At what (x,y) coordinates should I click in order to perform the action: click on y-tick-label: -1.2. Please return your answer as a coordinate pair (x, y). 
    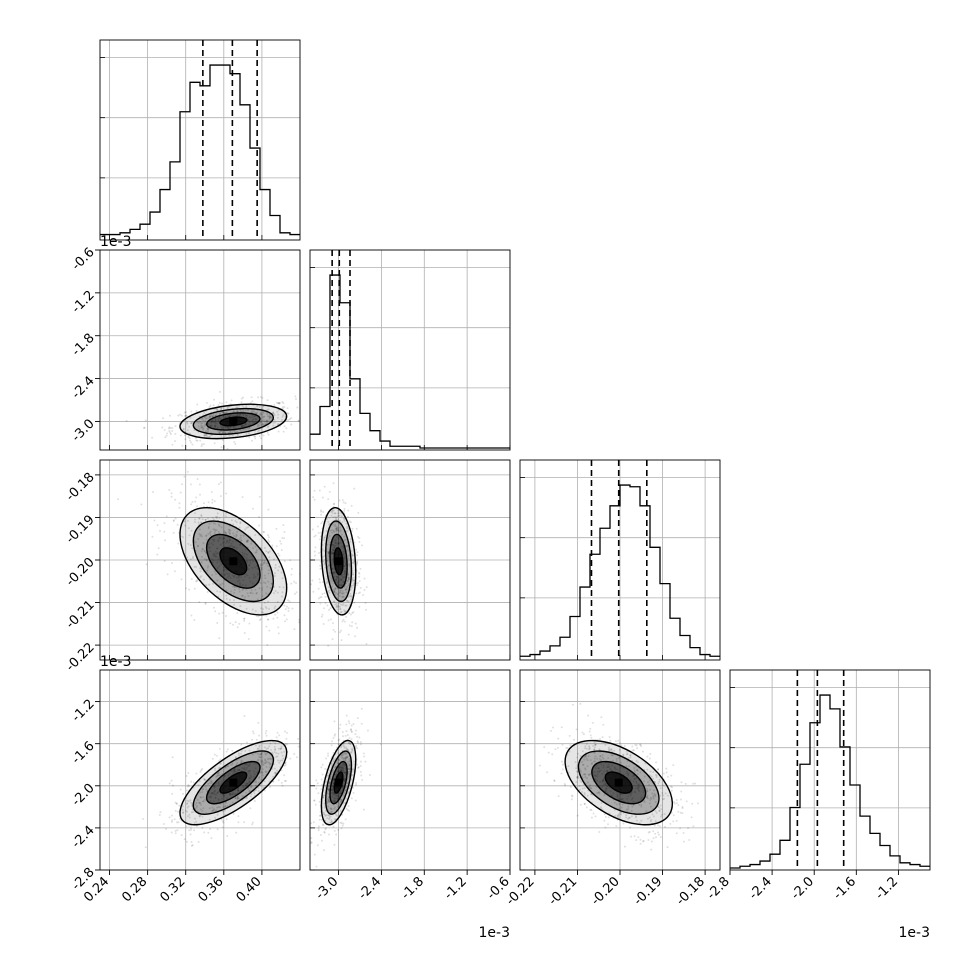
    Looking at the image, I should click on (83, 302).